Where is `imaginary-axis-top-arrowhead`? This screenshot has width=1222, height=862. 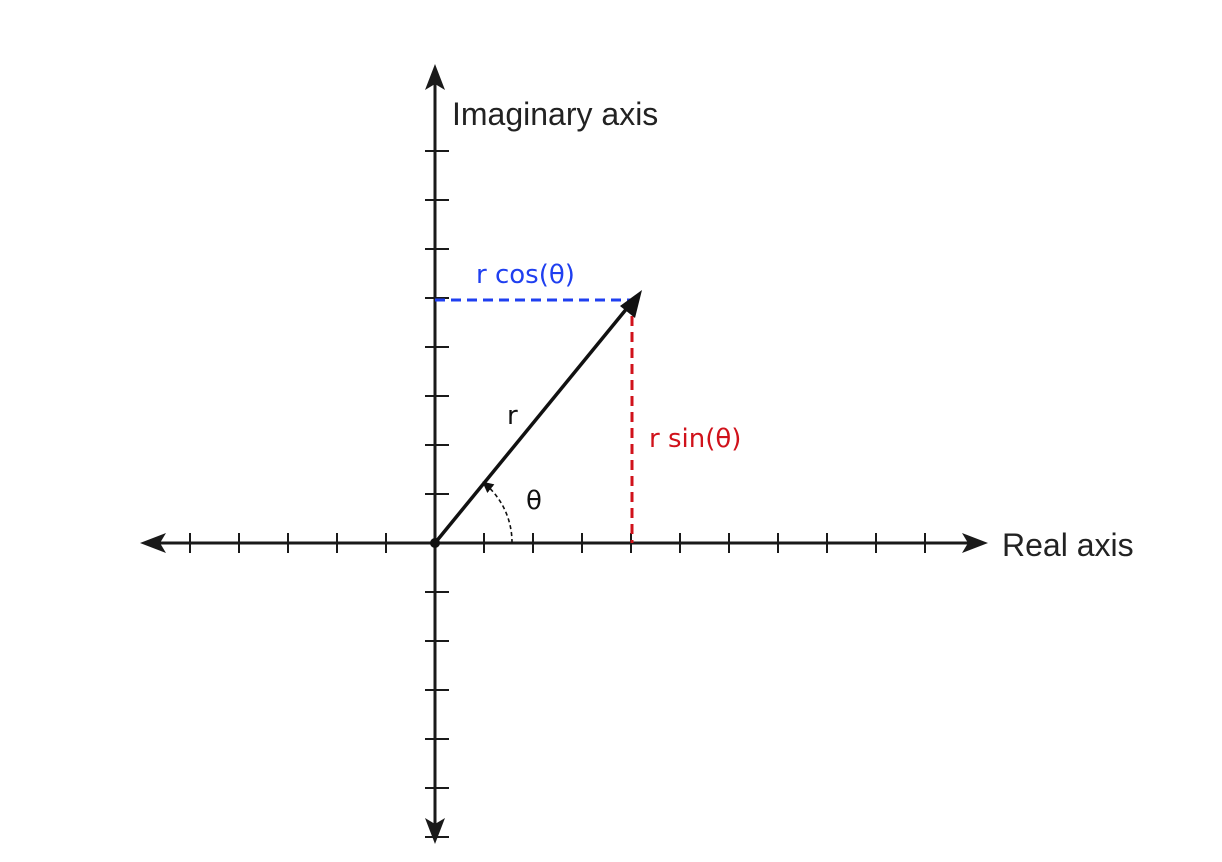
imaginary-axis-top-arrowhead is located at coordinates (435, 77).